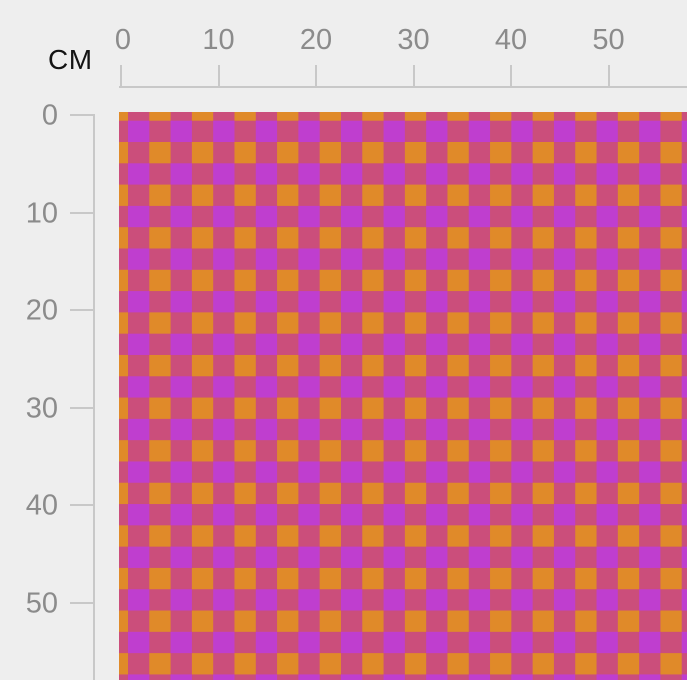 Image resolution: width=687 pixels, height=680 pixels. Describe the element at coordinates (218, 40) in the screenshot. I see `h-tick-label-10: 10` at that location.